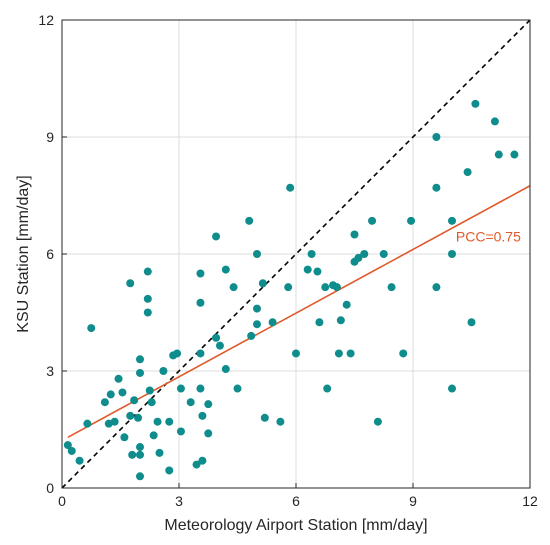 The height and width of the screenshot is (545, 550). I want to click on x-tick-label-0: 0, so click(62, 501).